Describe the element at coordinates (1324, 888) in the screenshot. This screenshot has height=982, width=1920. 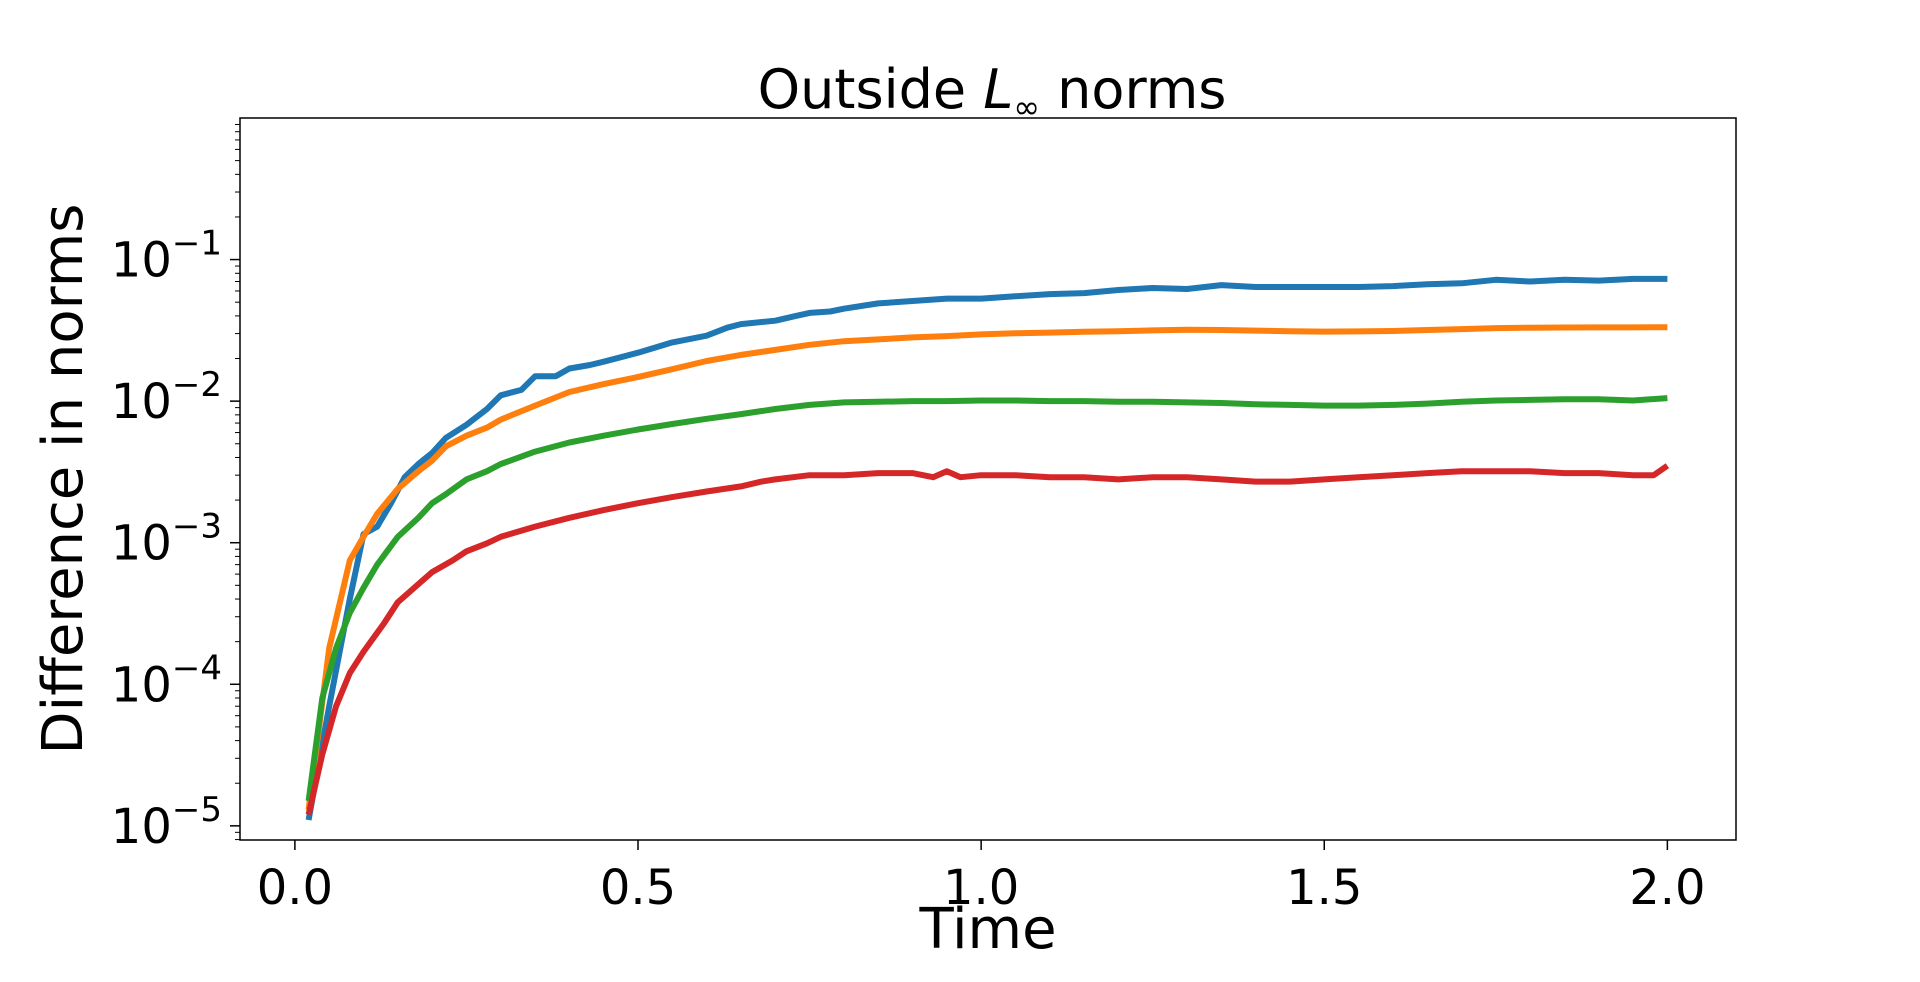
I see `x-tick-label: 1.5` at that location.